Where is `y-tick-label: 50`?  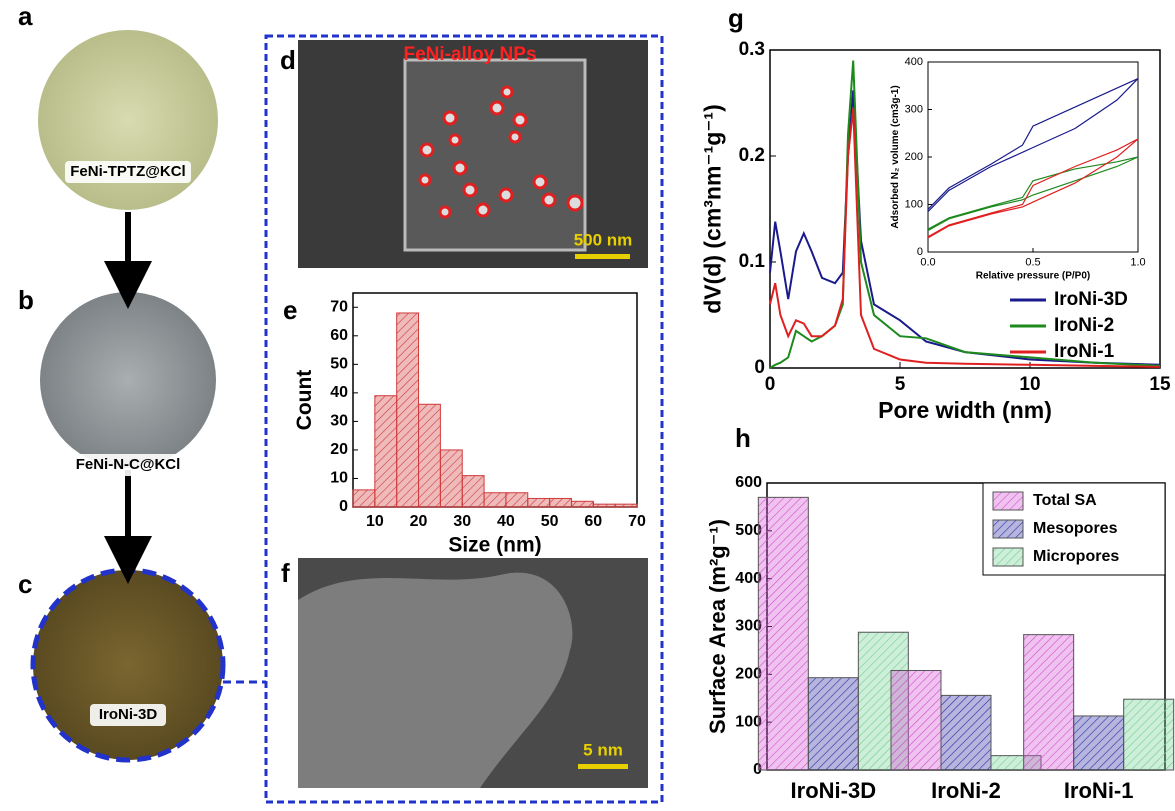
y-tick-label: 50 is located at coordinates (339, 364).